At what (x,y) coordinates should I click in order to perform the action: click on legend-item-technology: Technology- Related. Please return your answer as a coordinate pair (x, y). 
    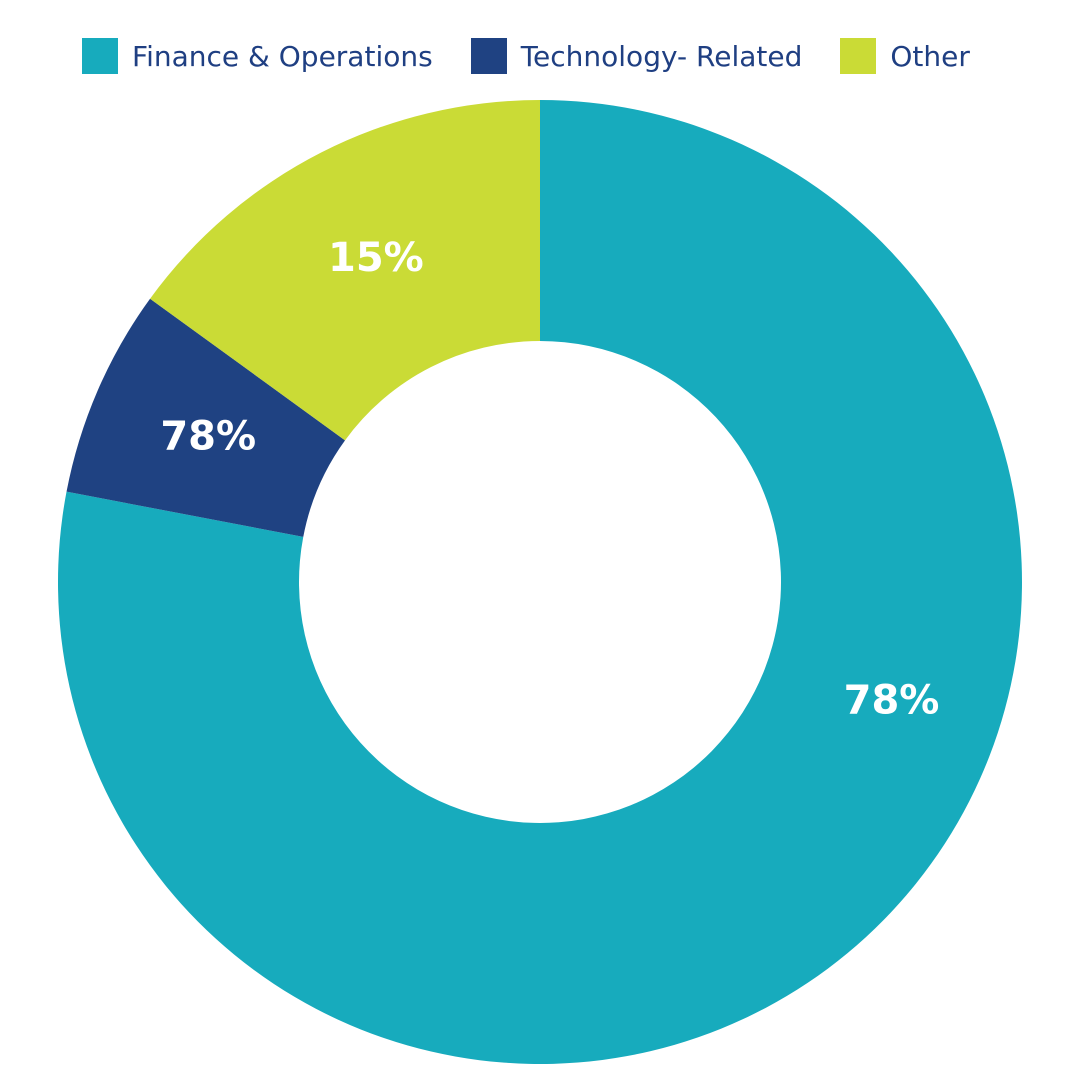
    Looking at the image, I should click on (636, 56).